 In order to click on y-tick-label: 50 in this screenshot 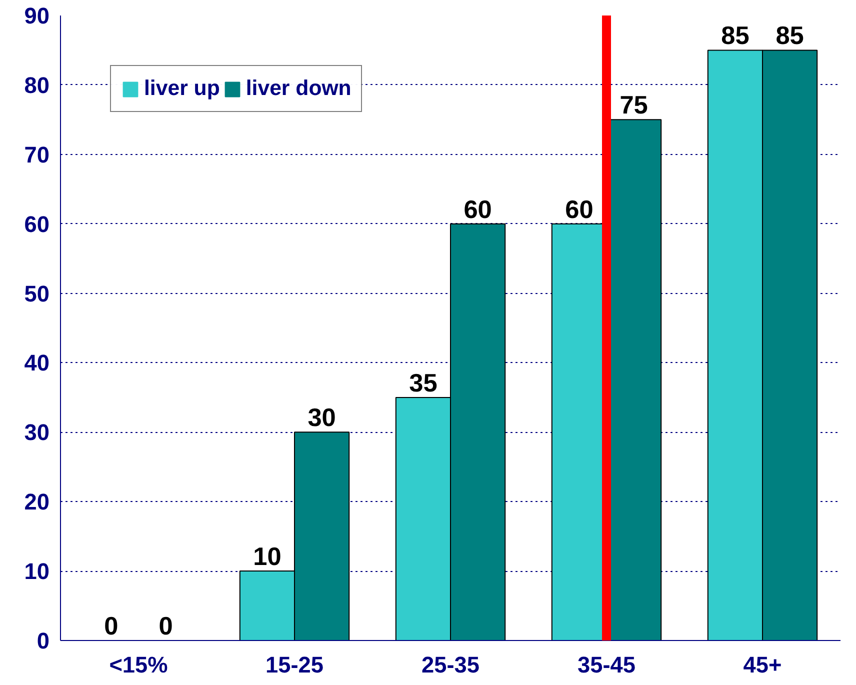, I will do `click(37, 293)`.